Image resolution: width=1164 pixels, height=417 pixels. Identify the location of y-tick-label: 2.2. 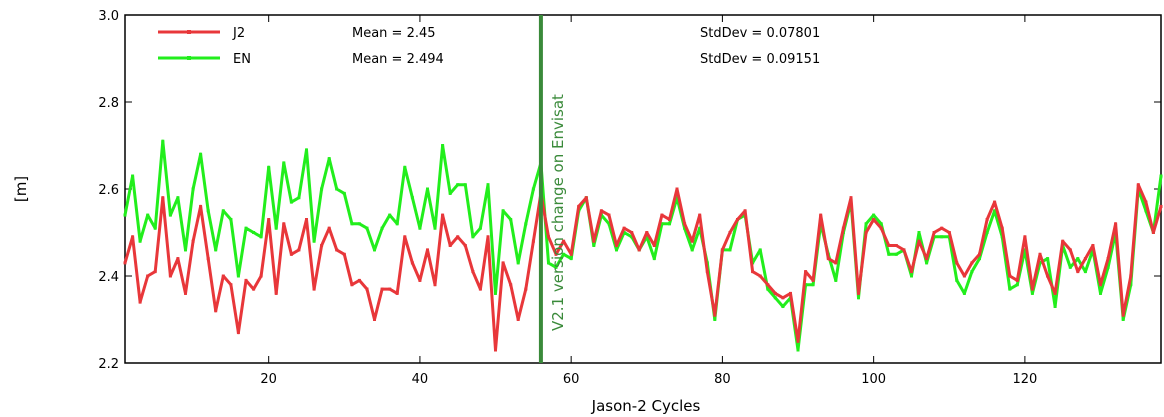
(108, 364).